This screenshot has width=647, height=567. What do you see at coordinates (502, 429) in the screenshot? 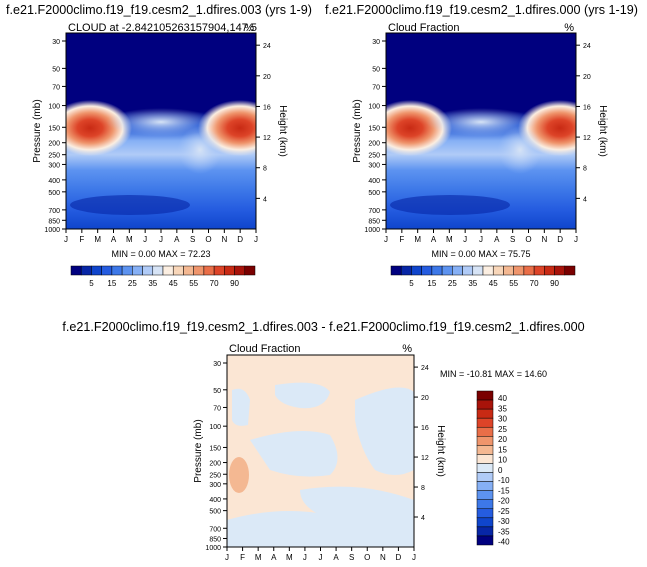
I see `colorbar-tick-label: 25` at bounding box center [502, 429].